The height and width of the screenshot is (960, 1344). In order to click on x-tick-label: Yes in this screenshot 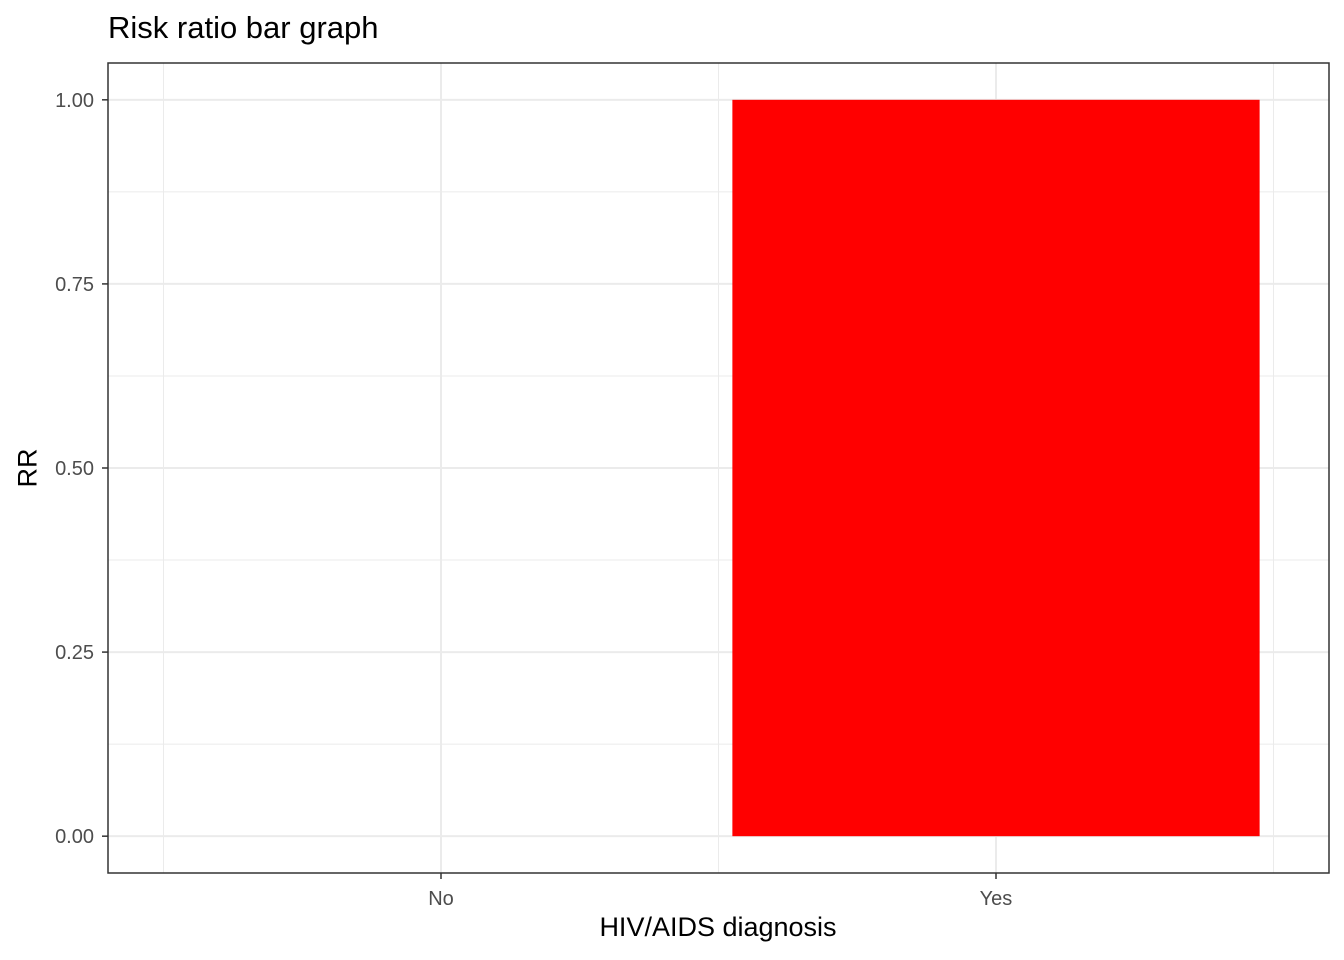, I will do `click(996, 899)`.